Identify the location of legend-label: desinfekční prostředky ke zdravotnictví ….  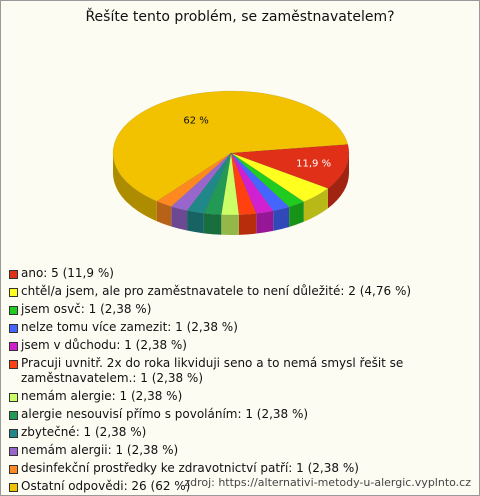
(190, 468).